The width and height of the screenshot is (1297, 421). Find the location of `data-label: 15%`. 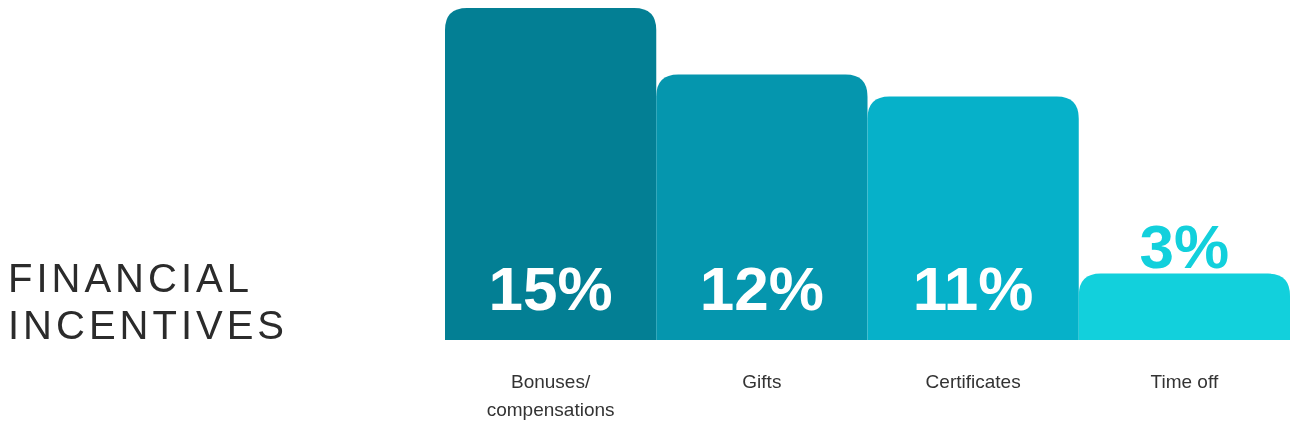

data-label: 15% is located at coordinates (550, 288).